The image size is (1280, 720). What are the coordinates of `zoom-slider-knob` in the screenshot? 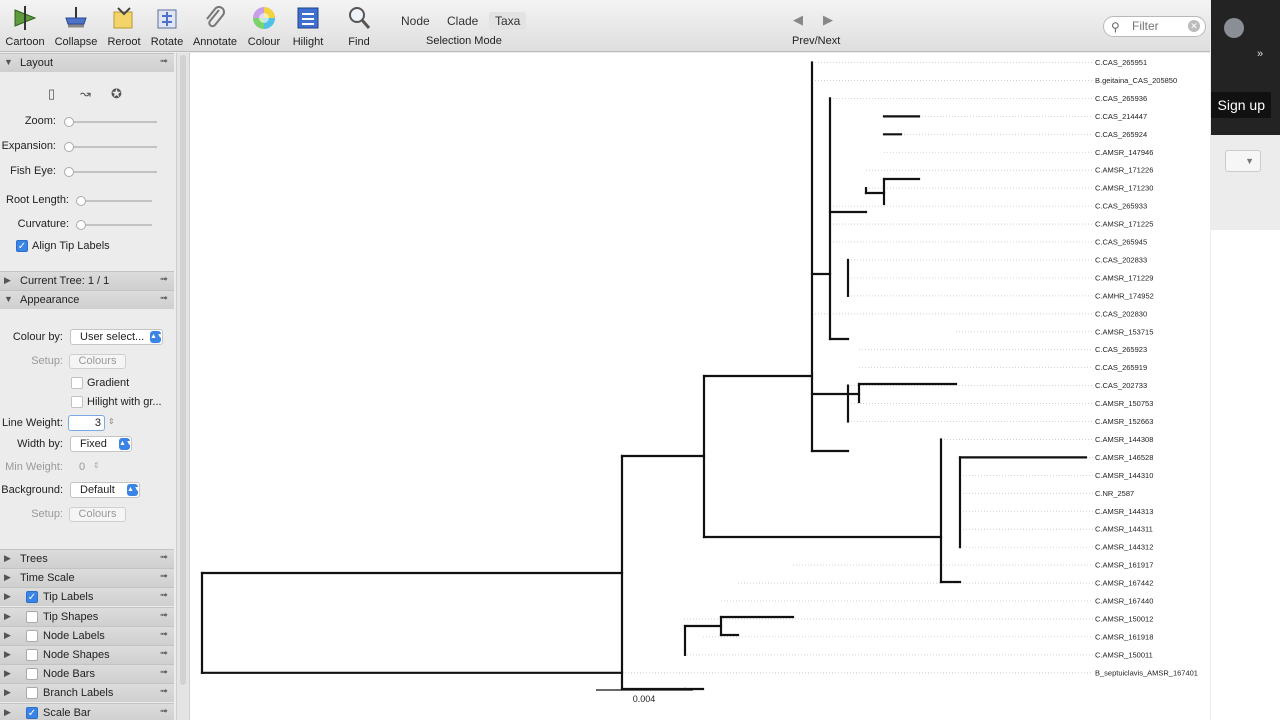 It's located at (69, 122).